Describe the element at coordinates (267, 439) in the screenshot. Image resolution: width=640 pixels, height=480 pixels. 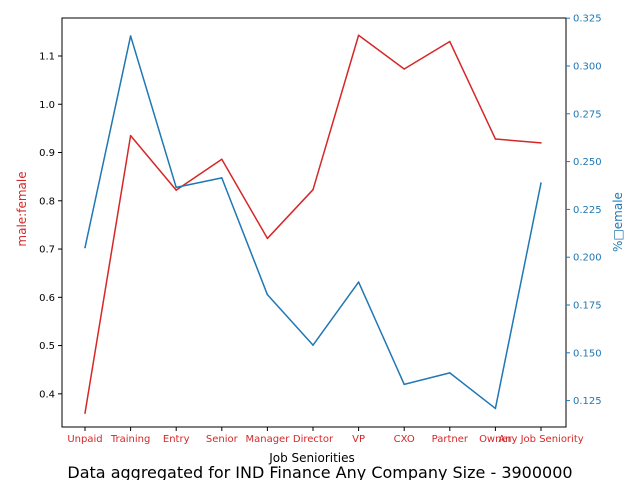
I see `x-tick-label: Manager` at that location.